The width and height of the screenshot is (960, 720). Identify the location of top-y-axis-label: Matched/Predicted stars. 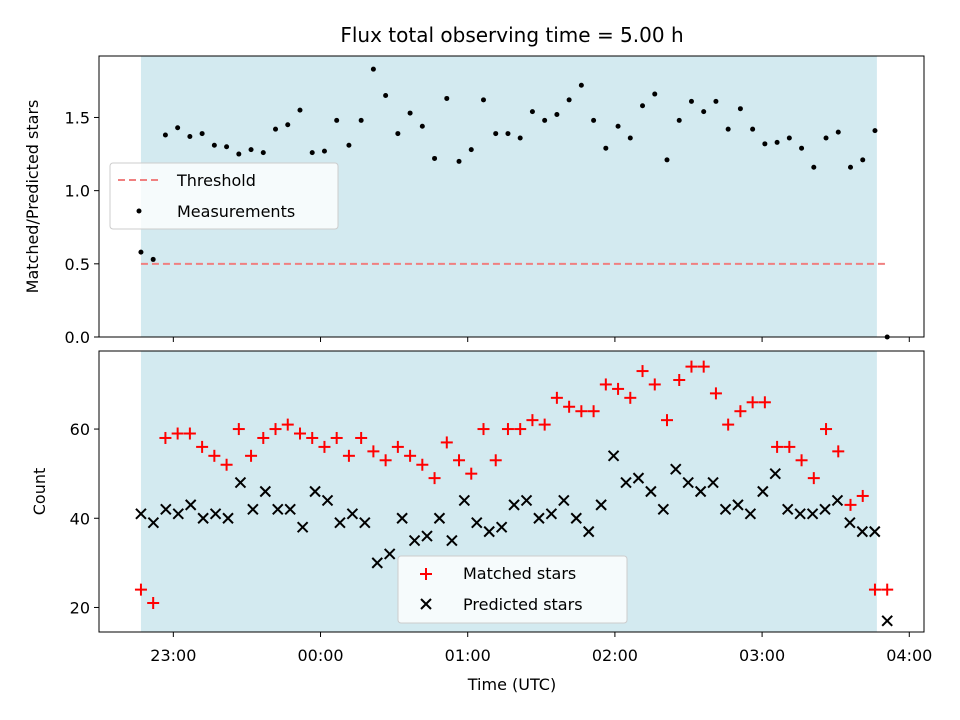
(32, 197).